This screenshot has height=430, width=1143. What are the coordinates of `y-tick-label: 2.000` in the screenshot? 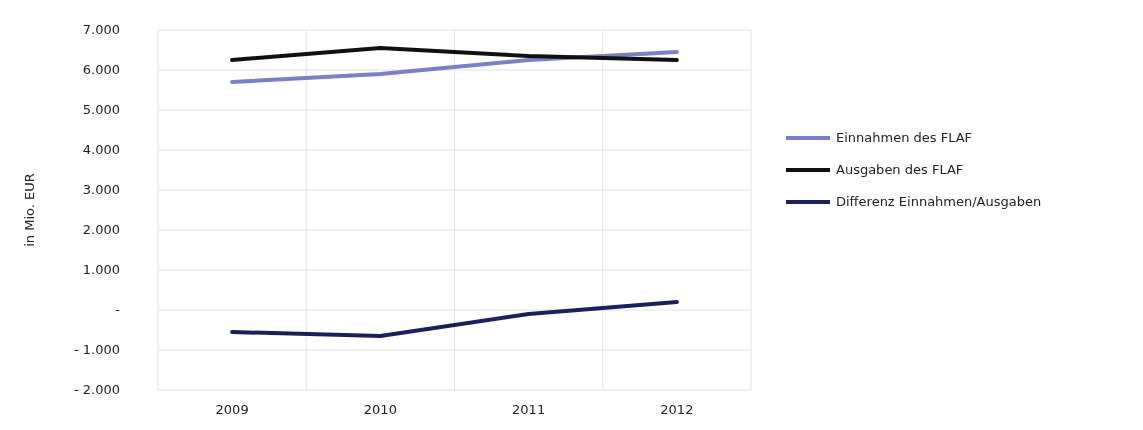 It's located at (101, 229).